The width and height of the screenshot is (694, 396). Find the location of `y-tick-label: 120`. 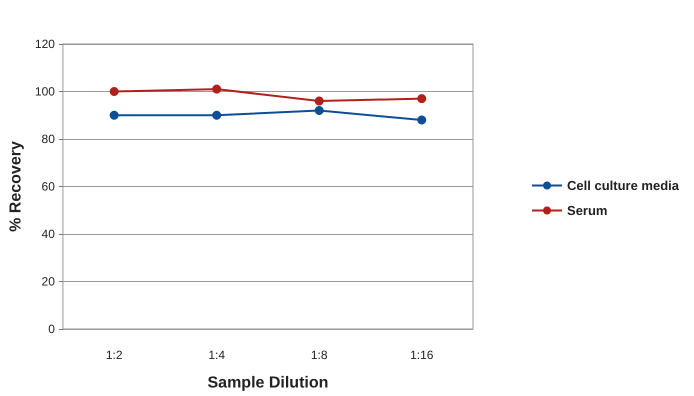

y-tick-label: 120 is located at coordinates (45, 44).